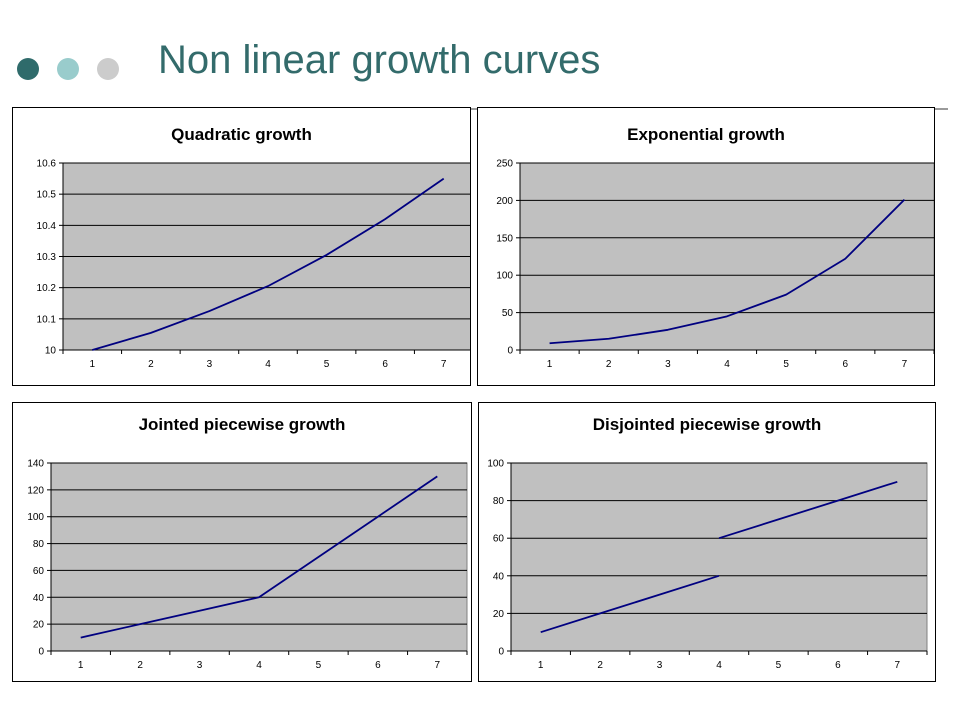 The width and height of the screenshot is (960, 720). What do you see at coordinates (35, 490) in the screenshot?
I see `y-tick-label: 120` at bounding box center [35, 490].